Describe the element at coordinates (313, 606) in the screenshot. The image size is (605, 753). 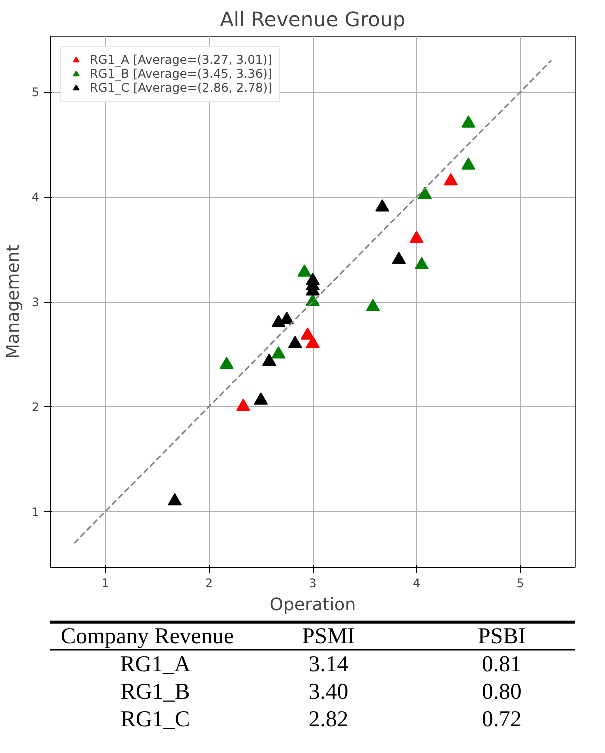
I see `x-axis-title: Operation` at that location.